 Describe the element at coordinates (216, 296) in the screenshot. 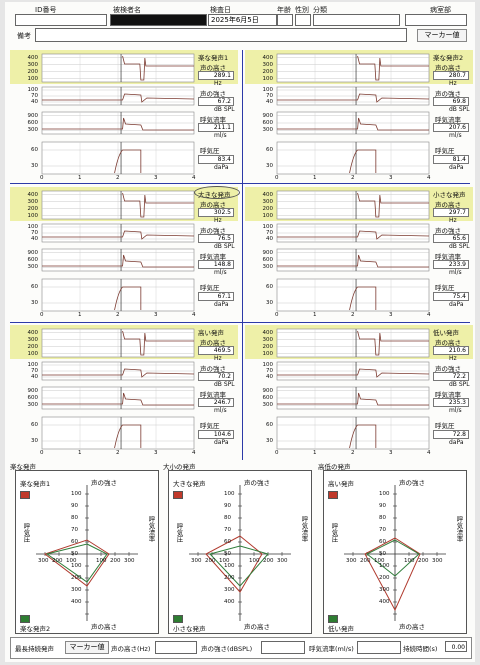

I see `pressure-value: 67.1` at that location.